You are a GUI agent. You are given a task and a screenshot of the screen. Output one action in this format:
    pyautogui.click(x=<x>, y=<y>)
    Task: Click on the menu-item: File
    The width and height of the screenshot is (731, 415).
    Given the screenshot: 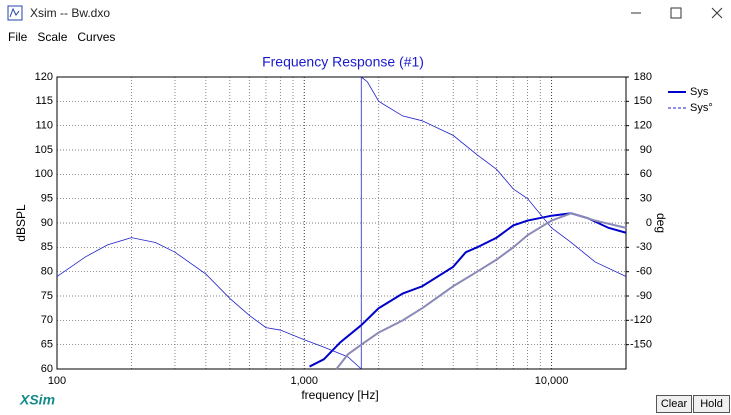 What is the action you would take?
    pyautogui.click(x=18, y=37)
    